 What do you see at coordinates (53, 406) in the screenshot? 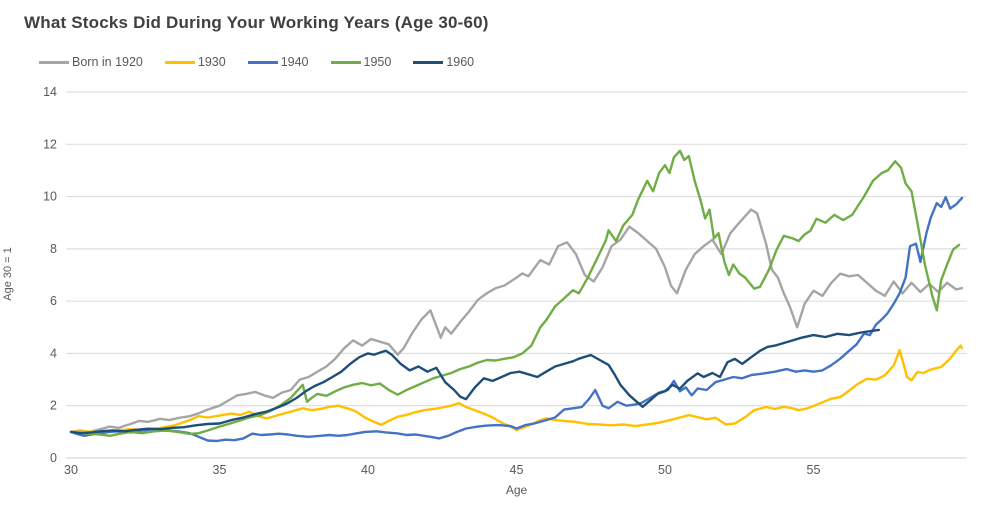
I see `y-tick-label: 2` at bounding box center [53, 406].